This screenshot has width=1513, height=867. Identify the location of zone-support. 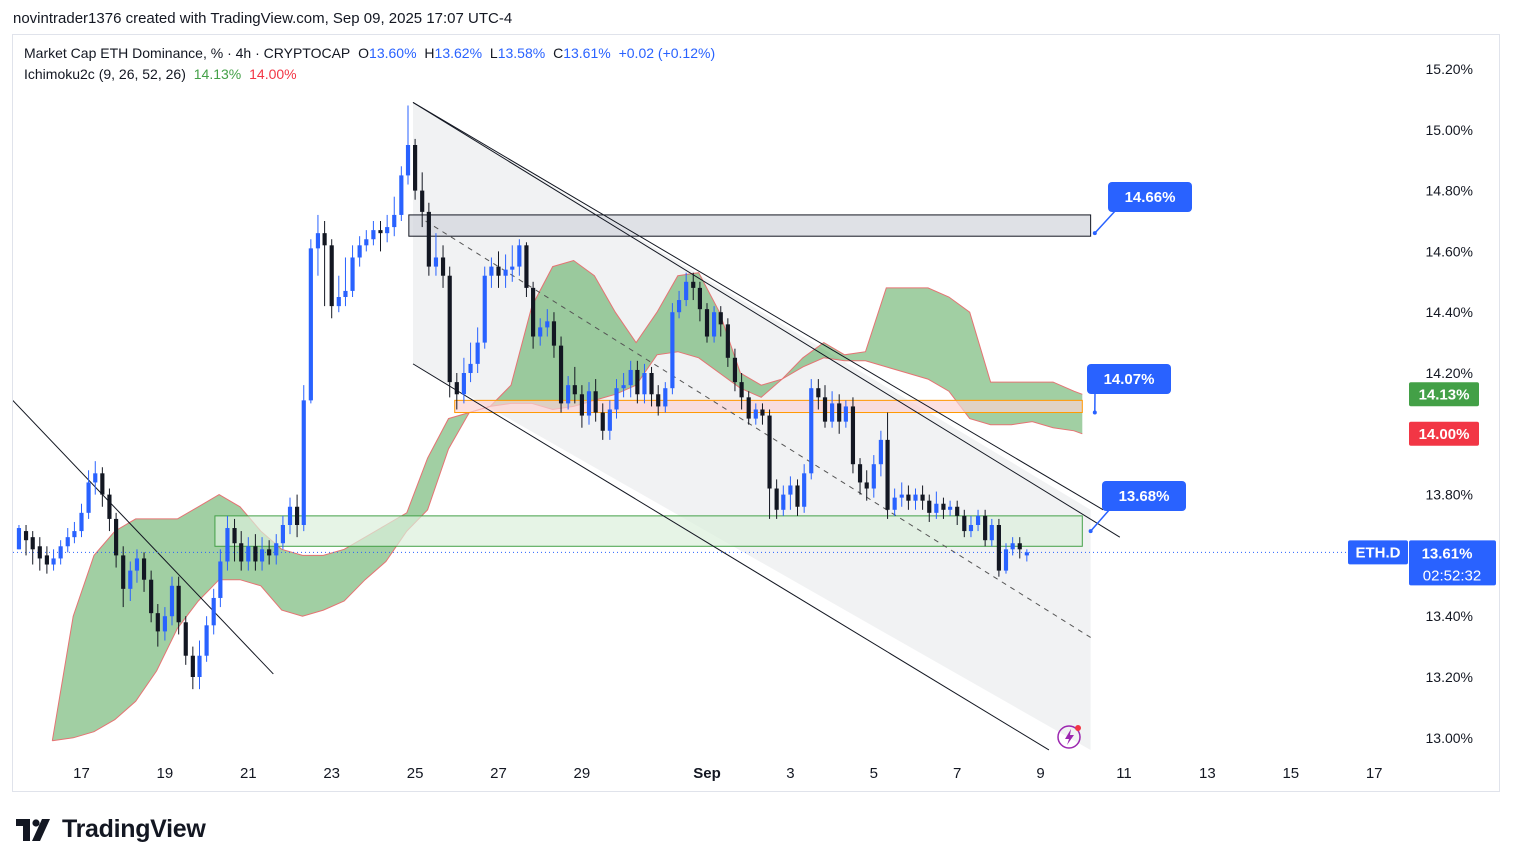
(648, 531).